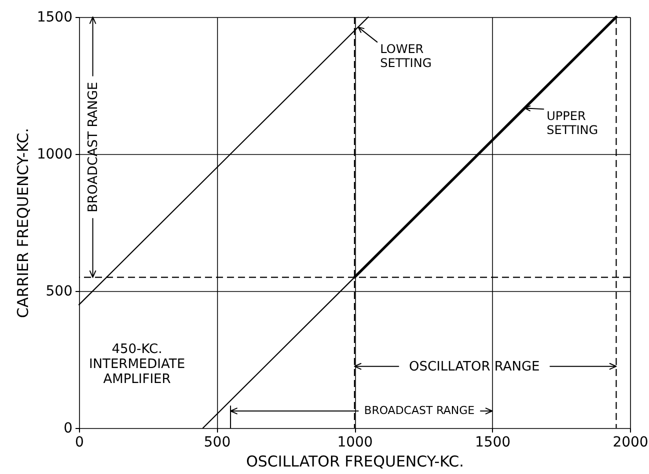 Image resolution: width=649 pixels, height=474 pixels. I want to click on annotation: 450-KC. INTERMEDIATE AMPLIFIER, so click(137, 364).